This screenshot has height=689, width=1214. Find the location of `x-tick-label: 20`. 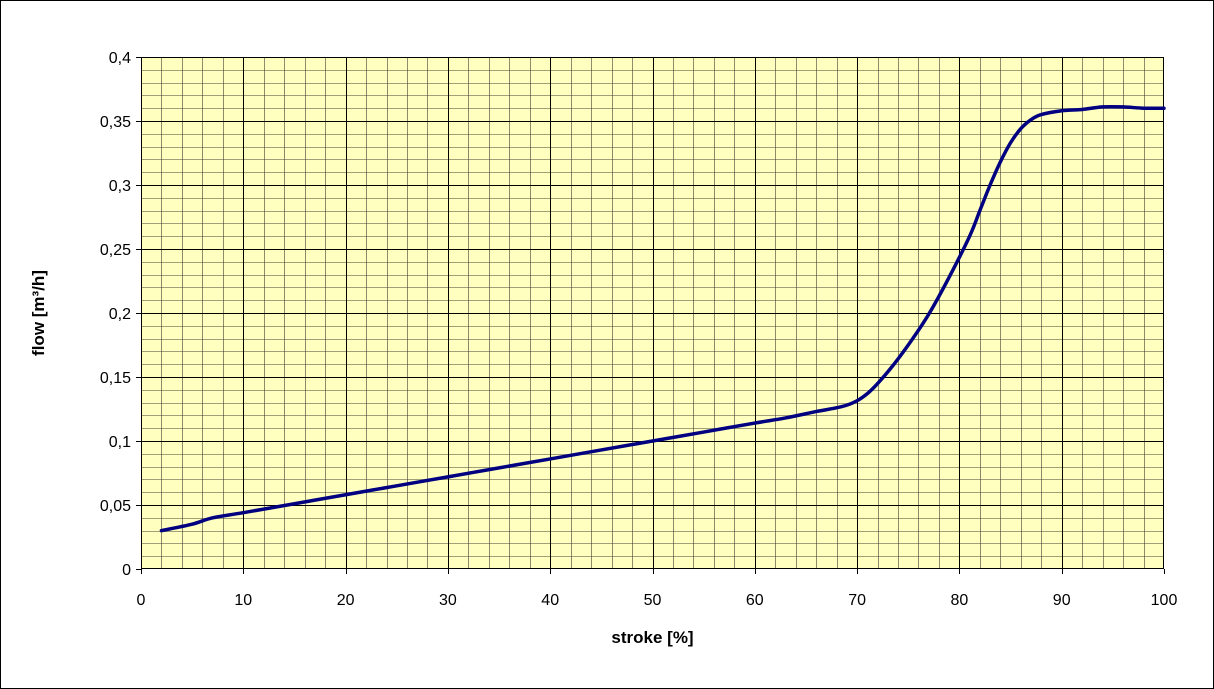

x-tick-label: 20 is located at coordinates (346, 600).